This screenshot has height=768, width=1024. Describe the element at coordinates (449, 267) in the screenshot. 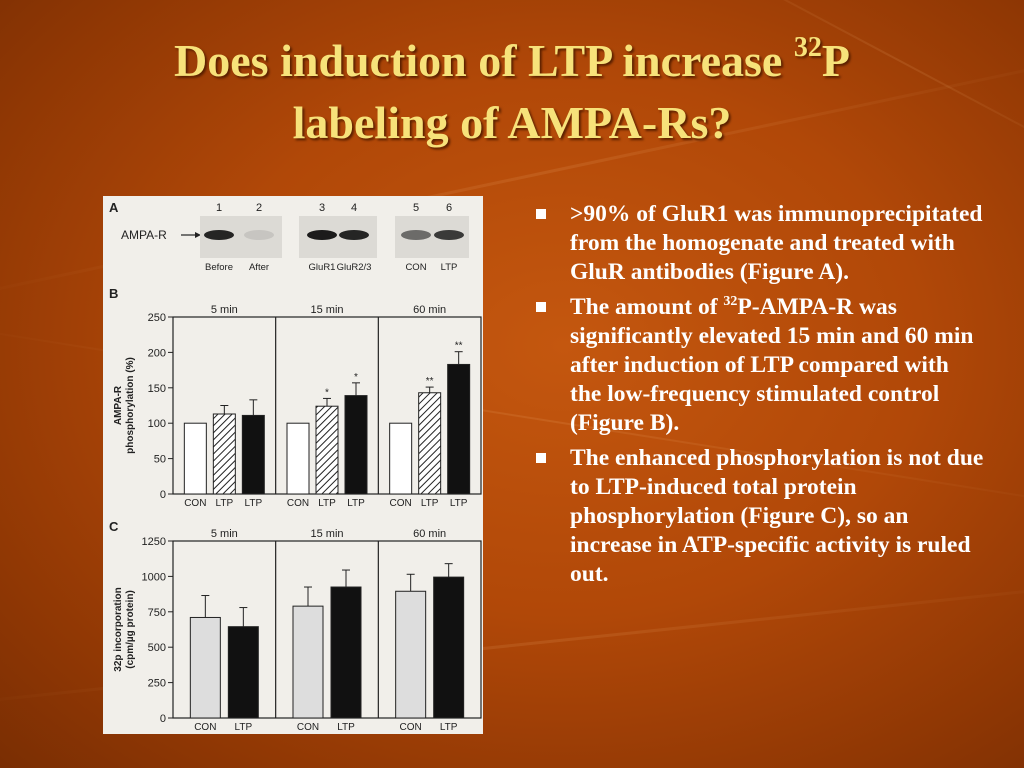

I see `lane-label: LTP` at that location.